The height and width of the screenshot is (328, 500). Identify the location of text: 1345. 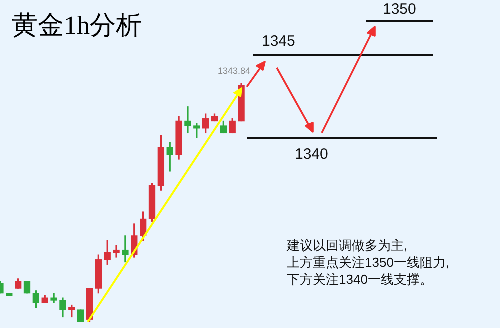
(279, 41).